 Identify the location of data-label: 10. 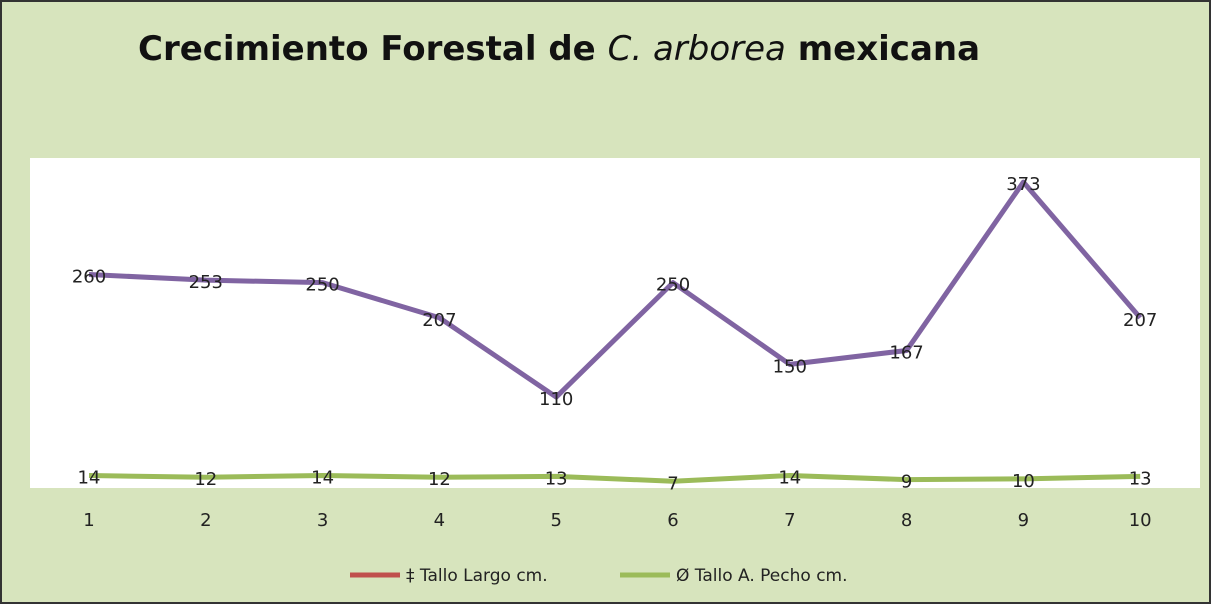
(1023, 481).